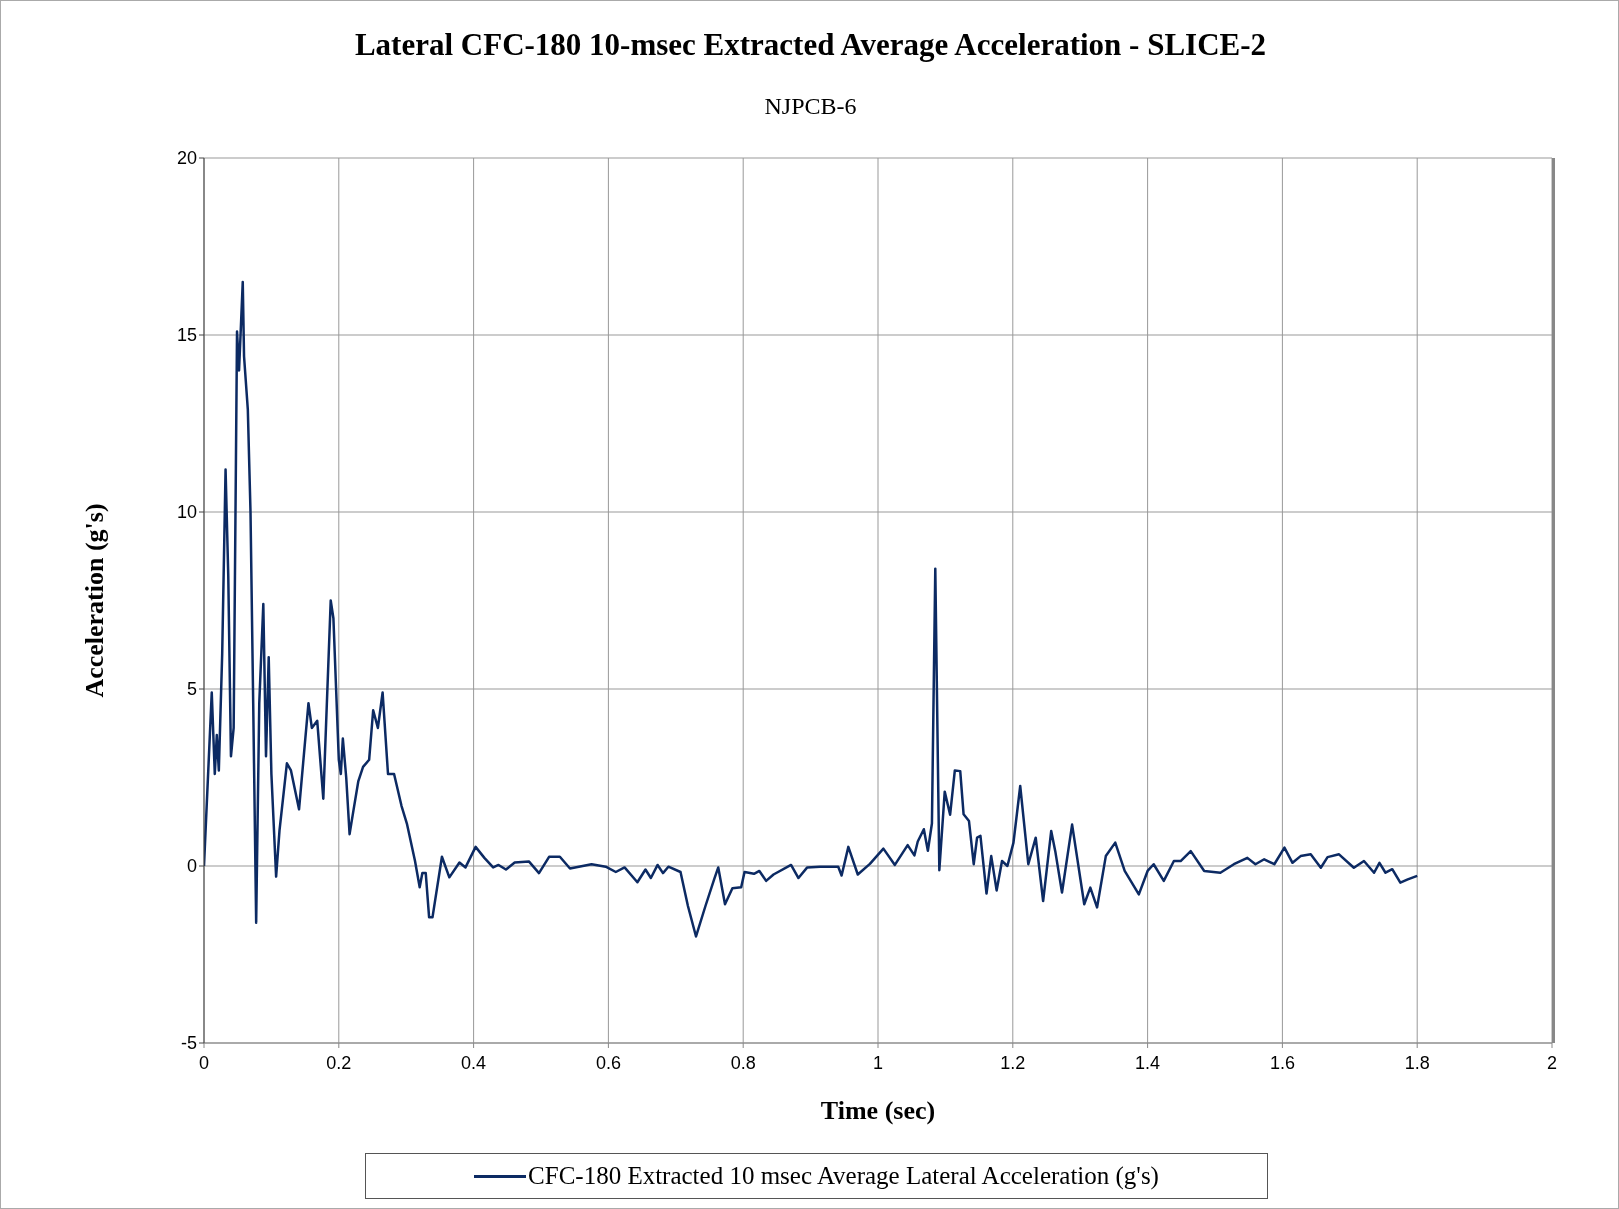  Describe the element at coordinates (1552, 1062) in the screenshot. I see `x-tick-label: 2` at that location.